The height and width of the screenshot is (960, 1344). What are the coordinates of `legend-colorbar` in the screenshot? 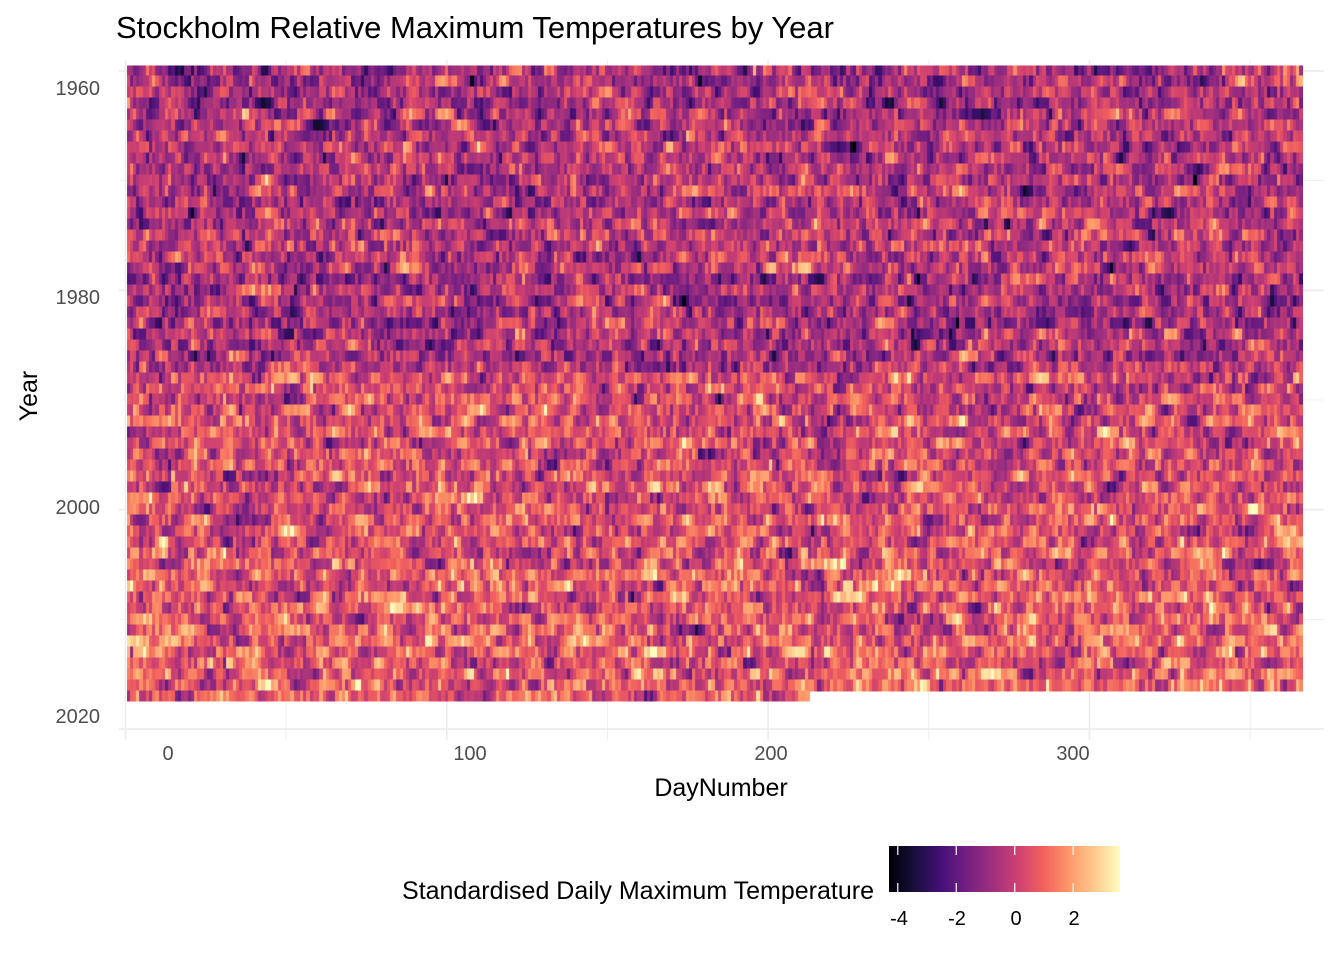 It's located at (1004, 869).